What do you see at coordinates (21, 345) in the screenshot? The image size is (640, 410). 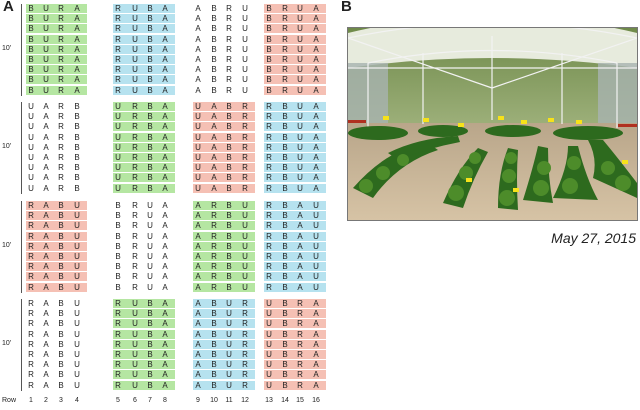 I see `block-length-bar` at bounding box center [21, 345].